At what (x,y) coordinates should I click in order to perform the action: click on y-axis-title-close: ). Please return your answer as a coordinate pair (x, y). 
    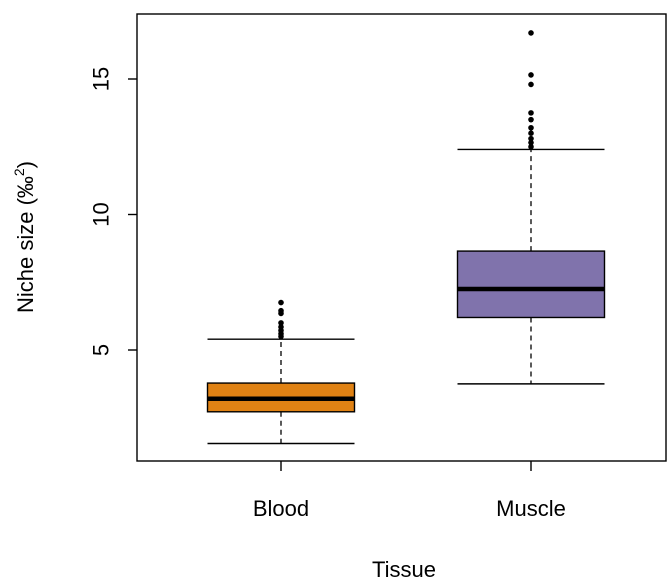
    Looking at the image, I should click on (25, 164).